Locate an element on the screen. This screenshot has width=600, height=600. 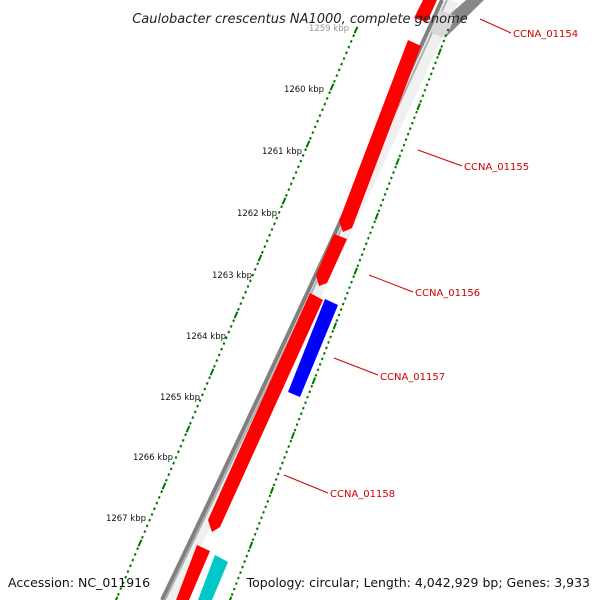
gene-label-ccna-01156: CCNA_01156 is located at coordinates (447, 293).